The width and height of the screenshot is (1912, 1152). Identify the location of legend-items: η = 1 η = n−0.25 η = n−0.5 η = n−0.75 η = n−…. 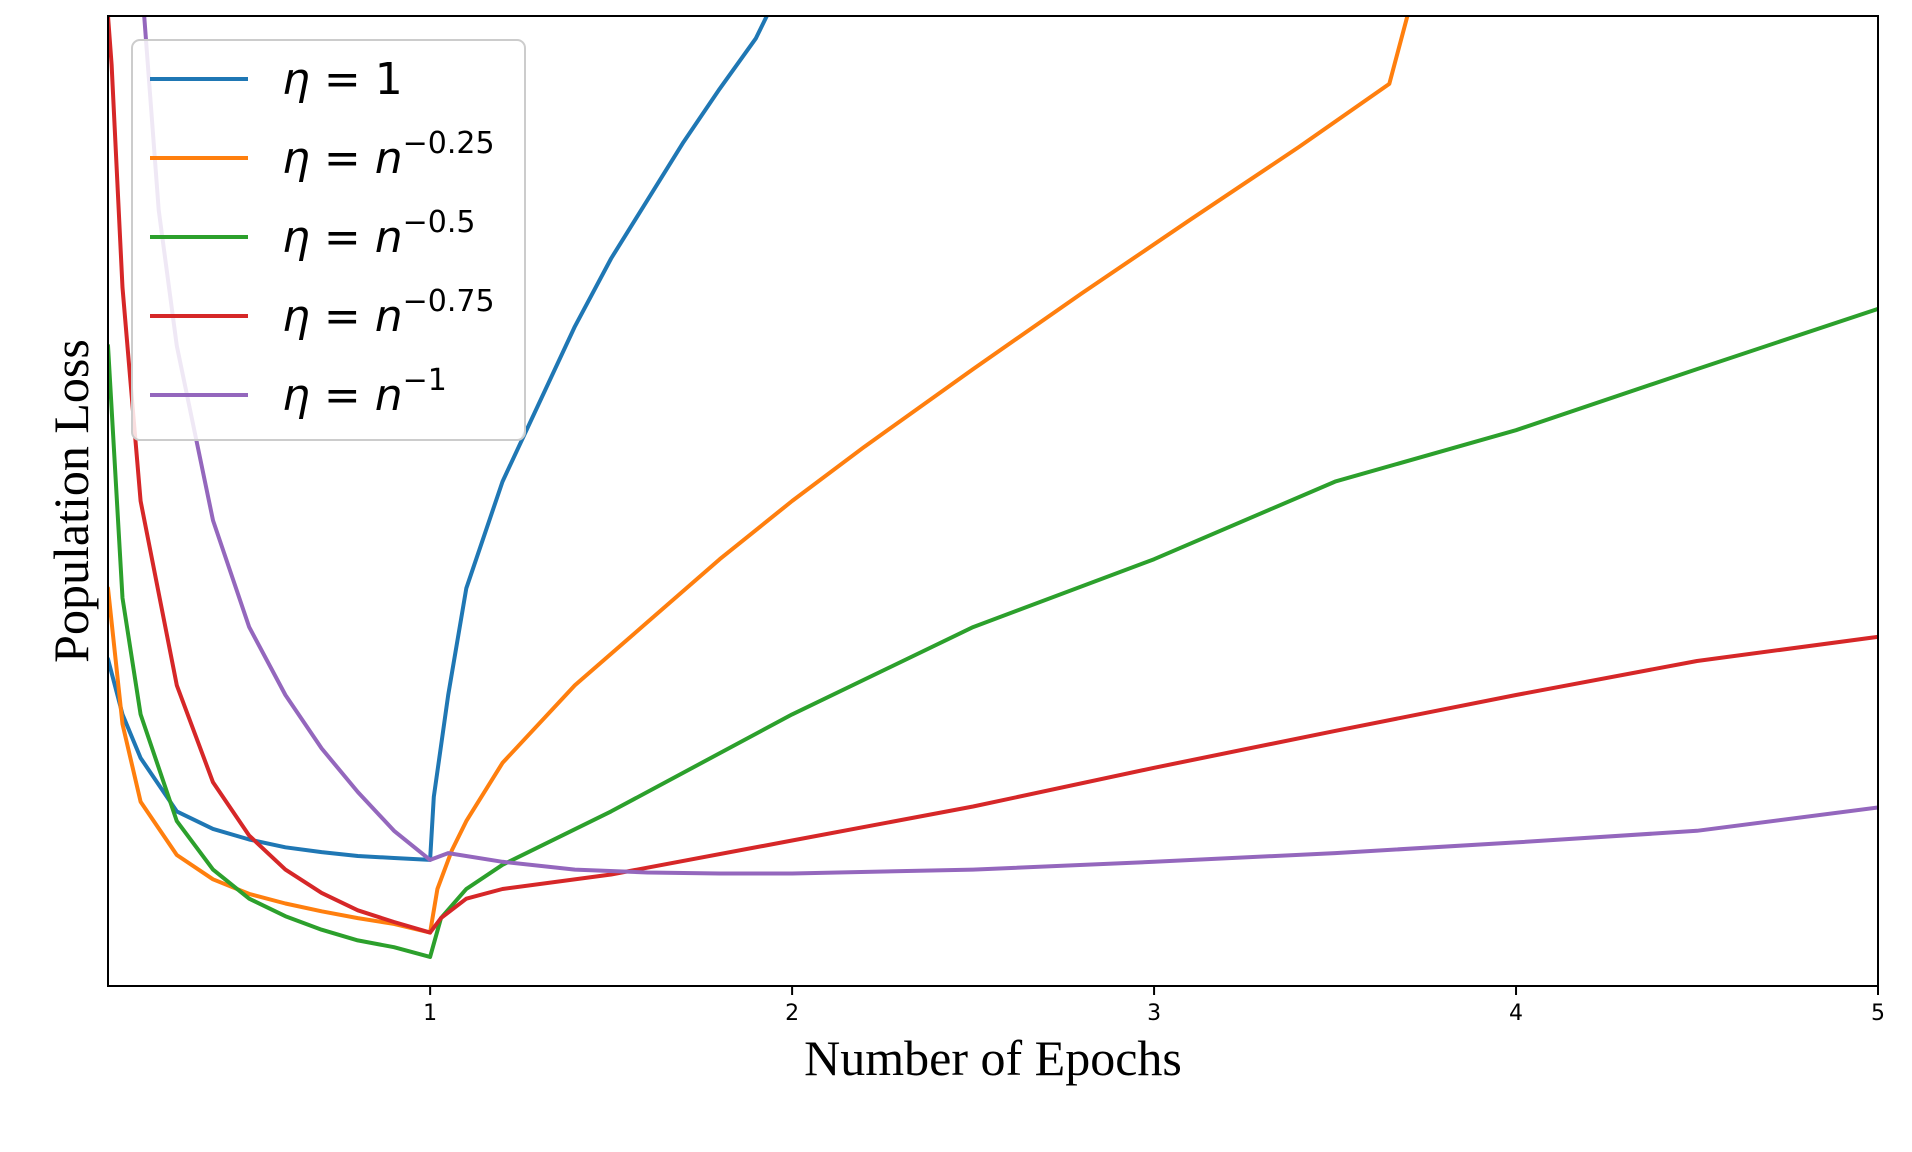
(322, 237).